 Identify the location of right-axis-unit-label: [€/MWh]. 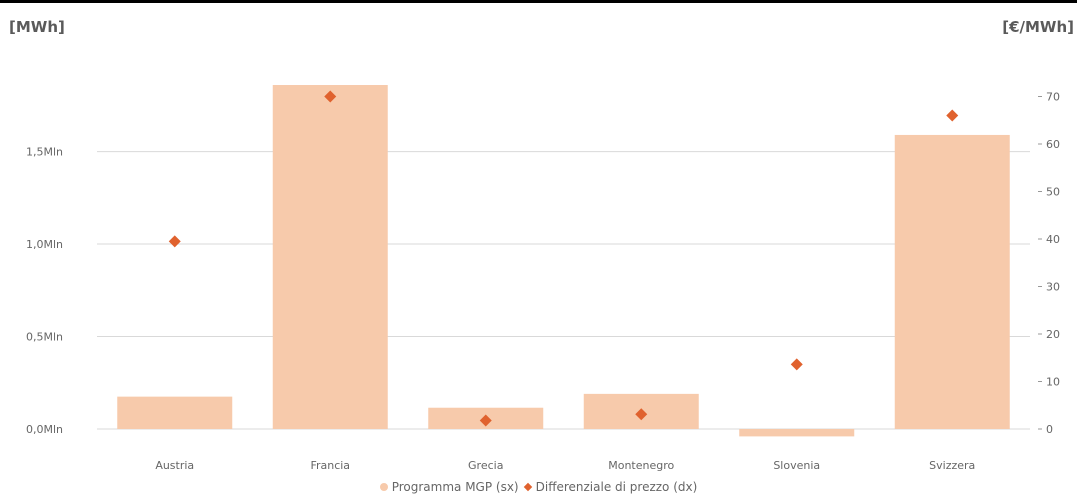
(1038, 27).